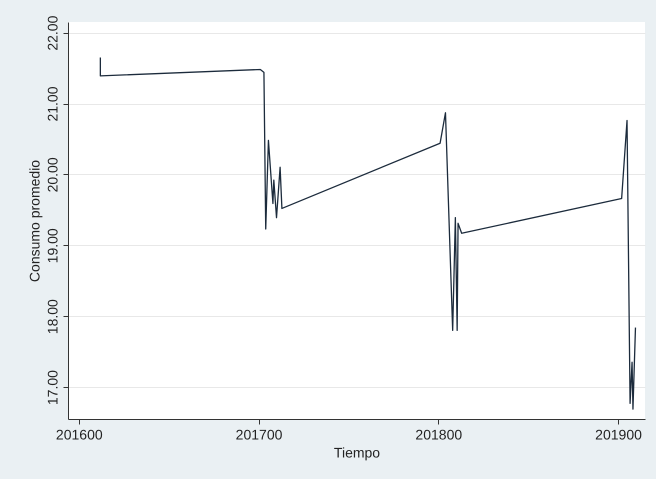 The height and width of the screenshot is (479, 656). What do you see at coordinates (438, 434) in the screenshot?
I see `x-tick-label: 201800` at bounding box center [438, 434].